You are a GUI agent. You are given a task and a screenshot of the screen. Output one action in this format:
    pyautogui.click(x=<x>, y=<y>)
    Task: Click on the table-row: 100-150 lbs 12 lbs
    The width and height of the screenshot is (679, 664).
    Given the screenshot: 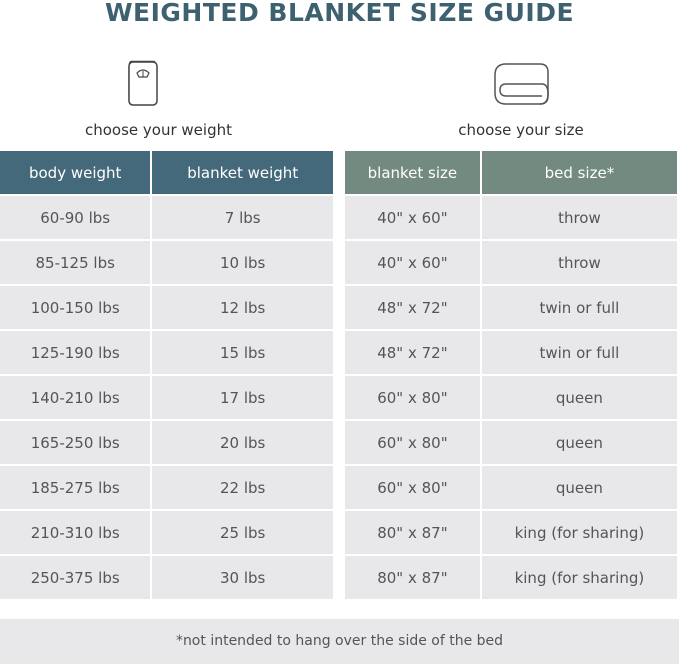 What is the action you would take?
    pyautogui.click(x=166, y=307)
    